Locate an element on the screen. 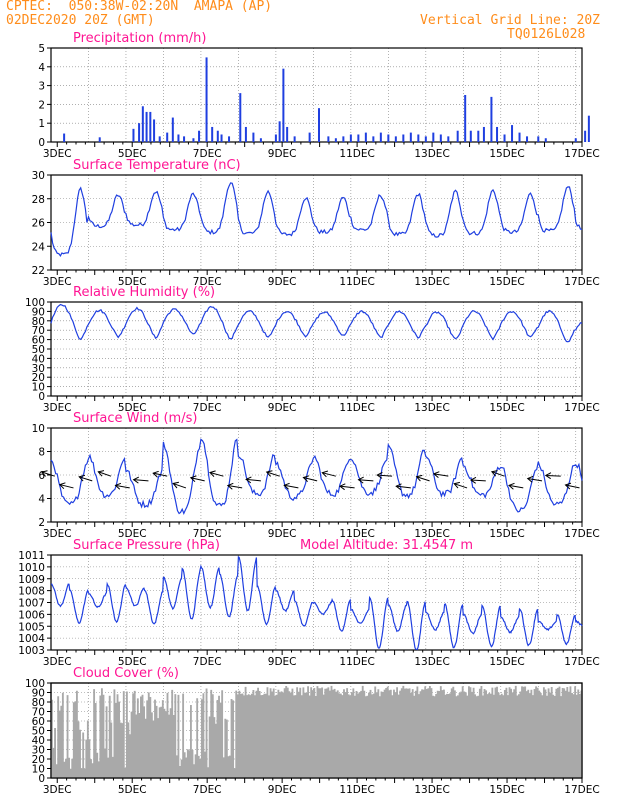 This screenshot has width=618, height=800. wind-speed-line is located at coordinates (316, 476).